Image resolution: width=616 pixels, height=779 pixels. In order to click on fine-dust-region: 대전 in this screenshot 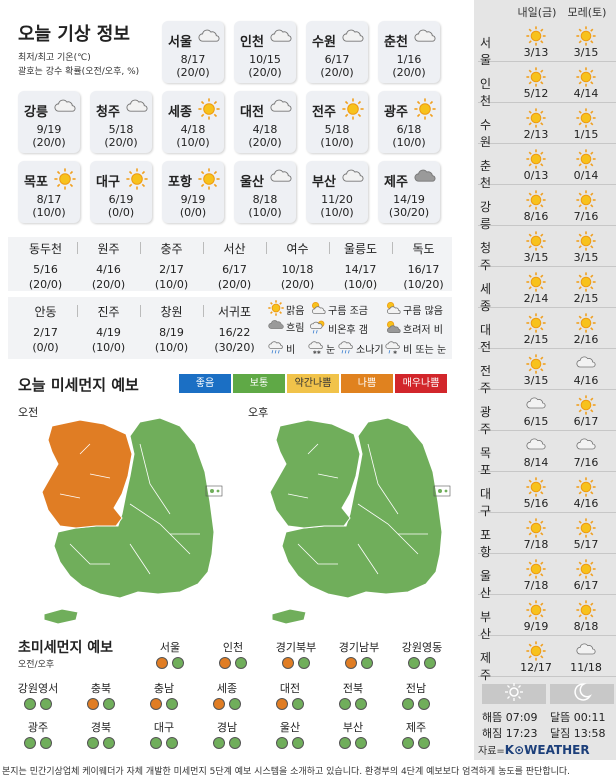, I will do `click(290, 695)`.